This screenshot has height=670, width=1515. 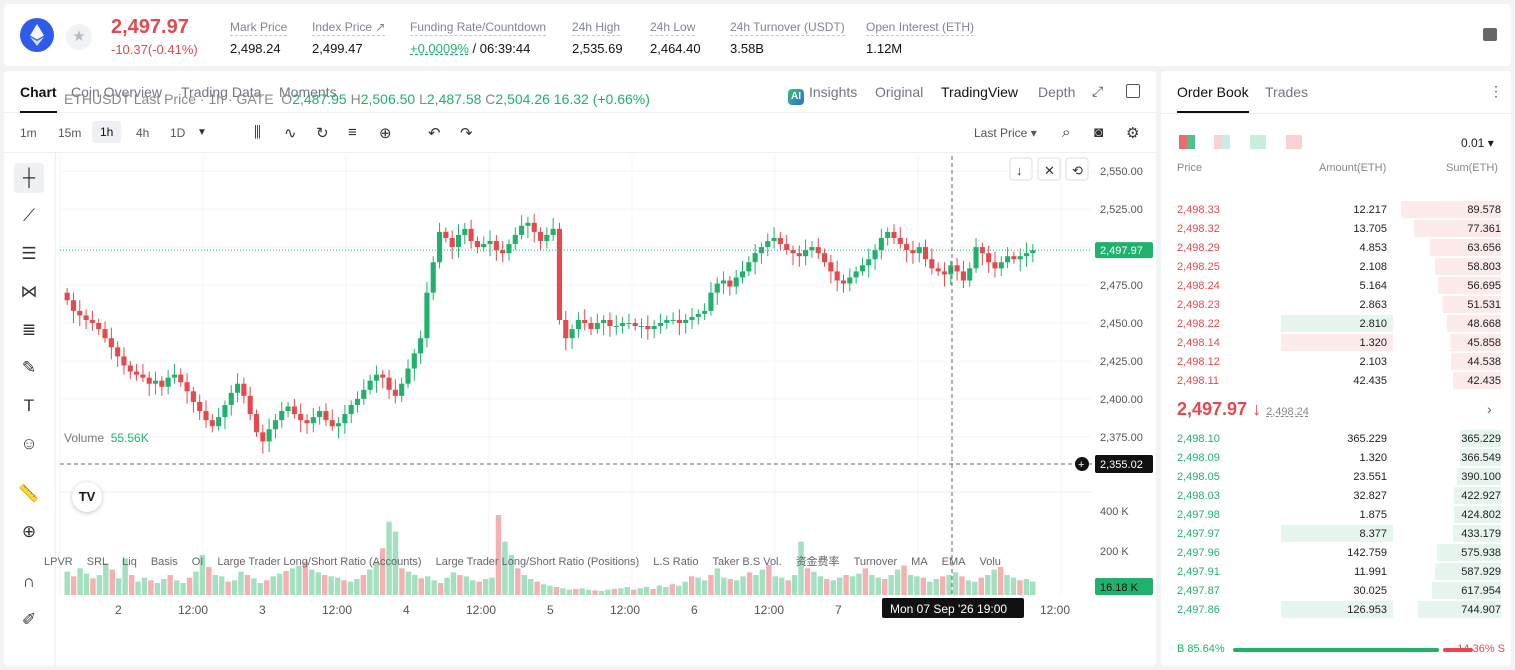 I want to click on indicators-icon: ∿, so click(x=290, y=133).